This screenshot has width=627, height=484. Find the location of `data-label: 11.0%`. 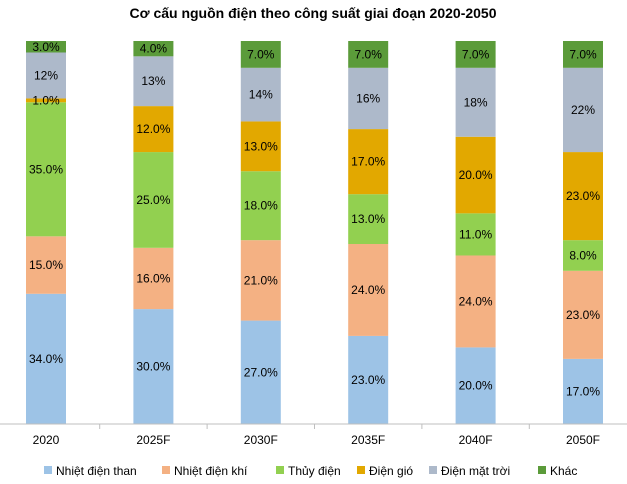

data-label: 11.0% is located at coordinates (475, 234).